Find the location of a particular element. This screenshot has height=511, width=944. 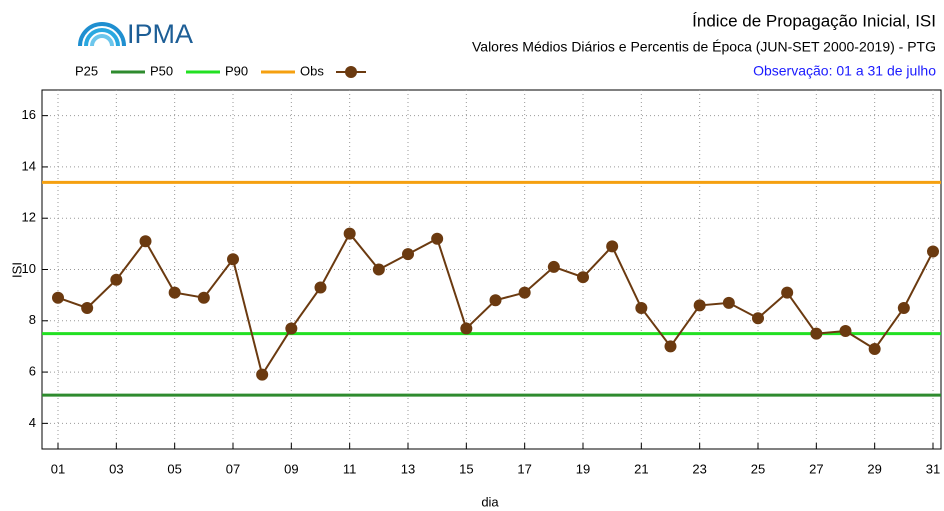

x-tick-label: 05 is located at coordinates (174, 468).